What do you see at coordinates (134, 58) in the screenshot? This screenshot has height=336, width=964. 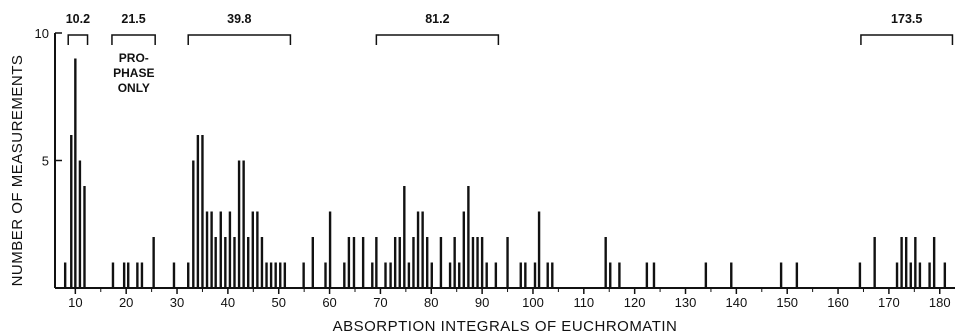 I see `annotation-line: PRO-` at bounding box center [134, 58].